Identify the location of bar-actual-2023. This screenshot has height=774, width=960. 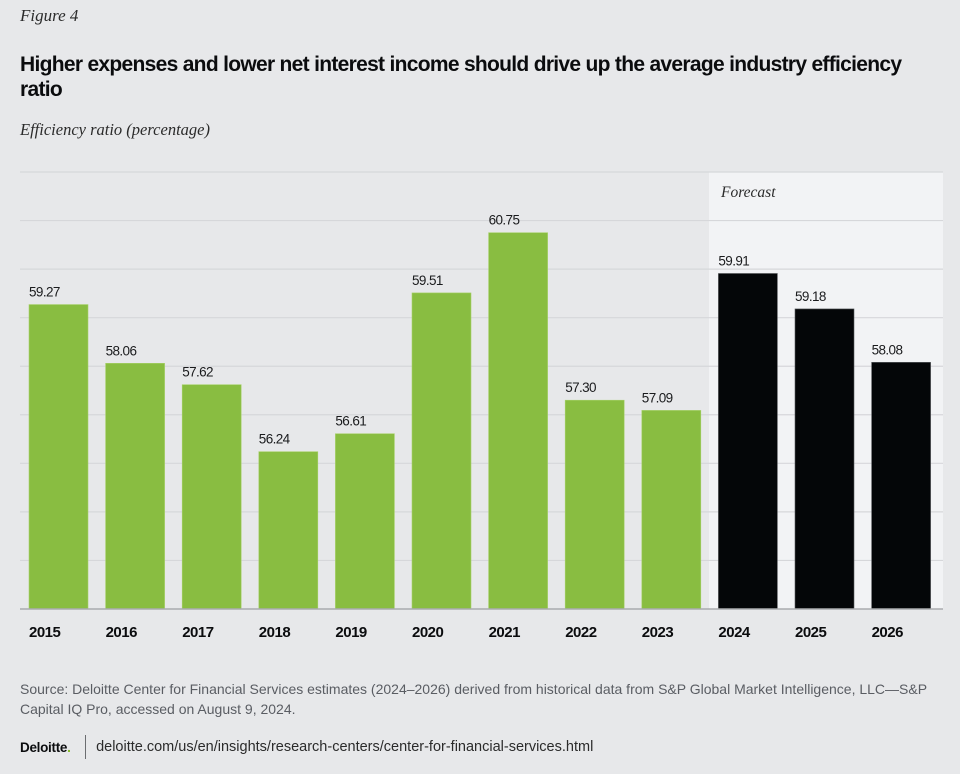
(671, 510).